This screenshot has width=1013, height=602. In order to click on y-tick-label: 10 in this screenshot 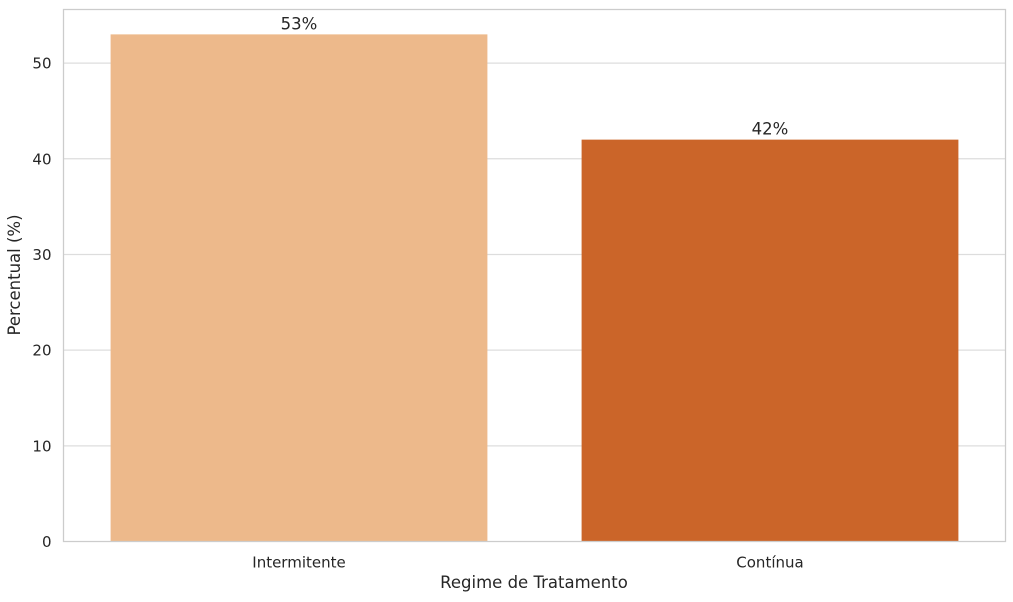, I will do `click(41, 446)`.